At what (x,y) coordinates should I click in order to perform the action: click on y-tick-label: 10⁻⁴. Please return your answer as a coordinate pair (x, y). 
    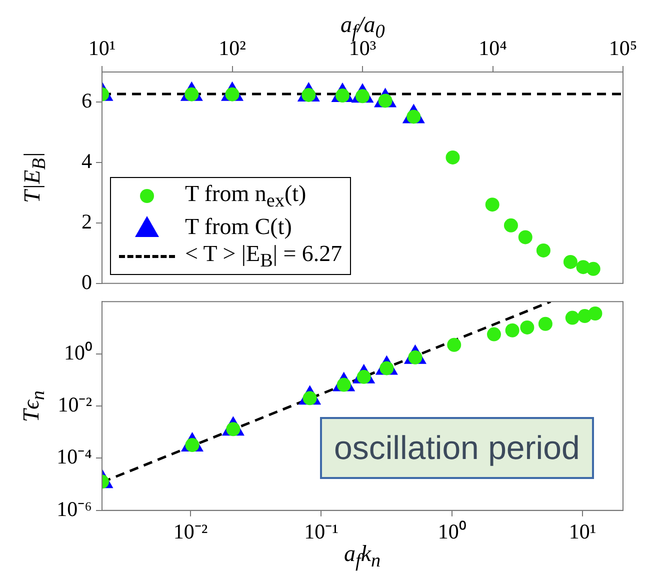
    Looking at the image, I should click on (74, 456).